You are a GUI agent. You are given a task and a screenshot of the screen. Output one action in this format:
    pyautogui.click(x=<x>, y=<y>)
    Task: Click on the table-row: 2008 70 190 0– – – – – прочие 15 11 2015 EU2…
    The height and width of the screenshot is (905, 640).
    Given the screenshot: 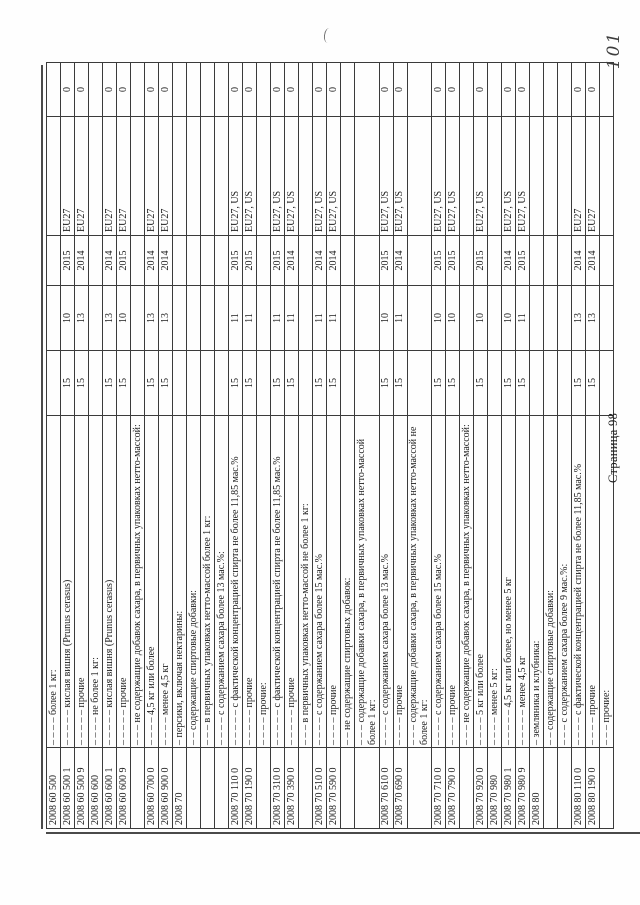 What is the action you would take?
    pyautogui.click(x=249, y=445)
    